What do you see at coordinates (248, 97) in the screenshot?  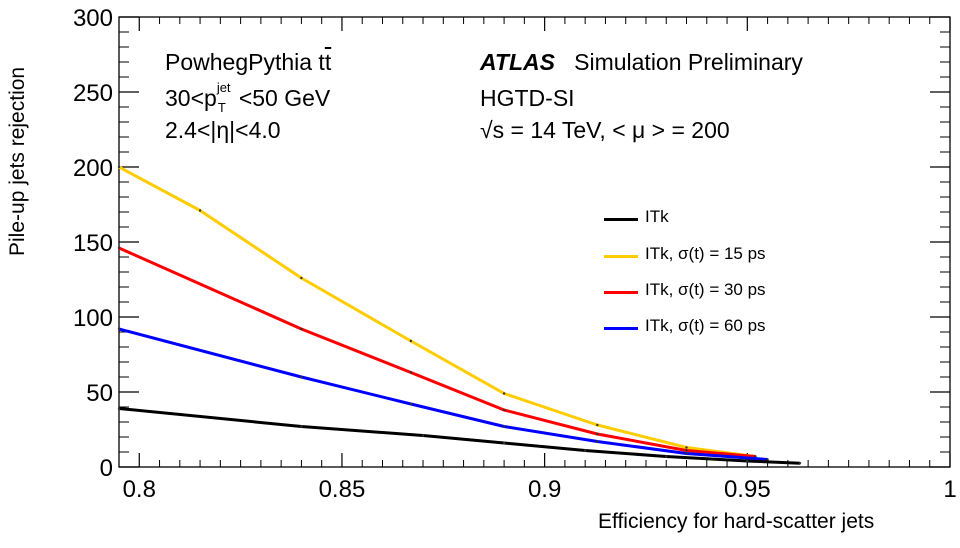 I see `pt-range-label: 30<p jet T <50 GeV` at bounding box center [248, 97].